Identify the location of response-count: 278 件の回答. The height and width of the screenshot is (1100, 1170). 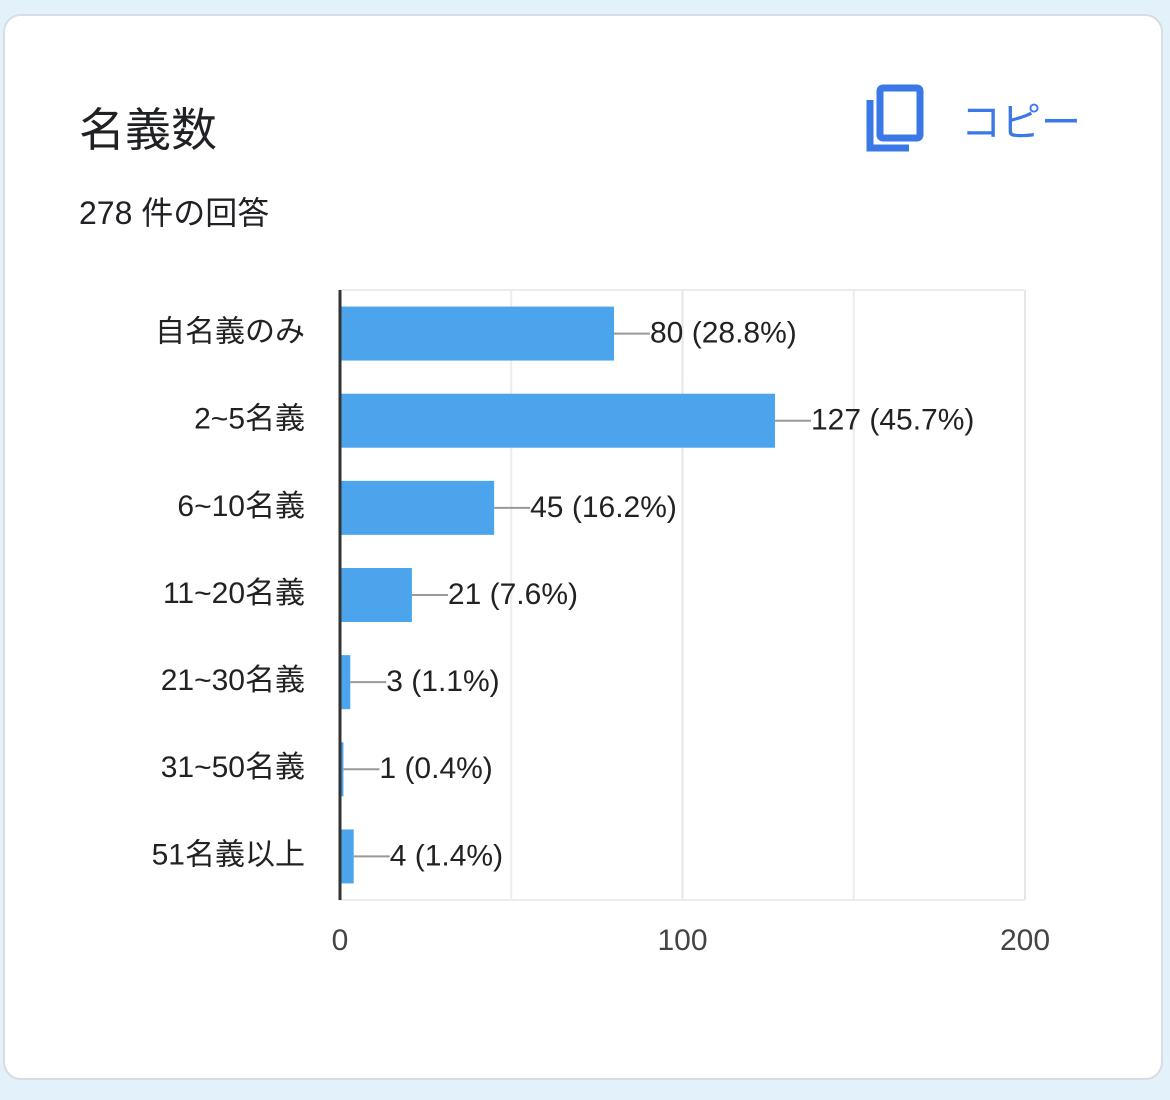
(174, 213).